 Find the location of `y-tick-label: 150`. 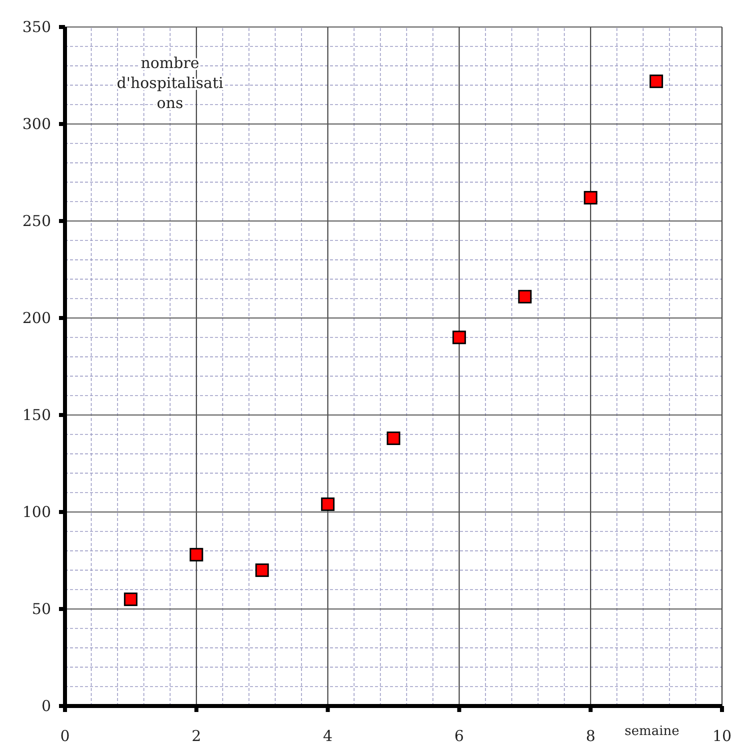

y-tick-label: 150 is located at coordinates (36, 415).